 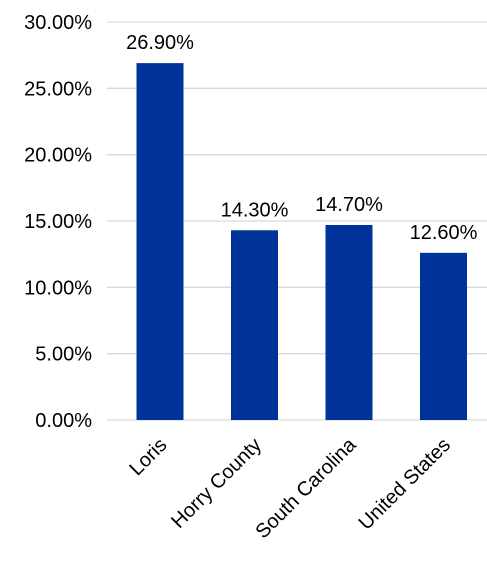 What do you see at coordinates (58, 288) in the screenshot?
I see `y-tick-label: 10.00%` at bounding box center [58, 288].